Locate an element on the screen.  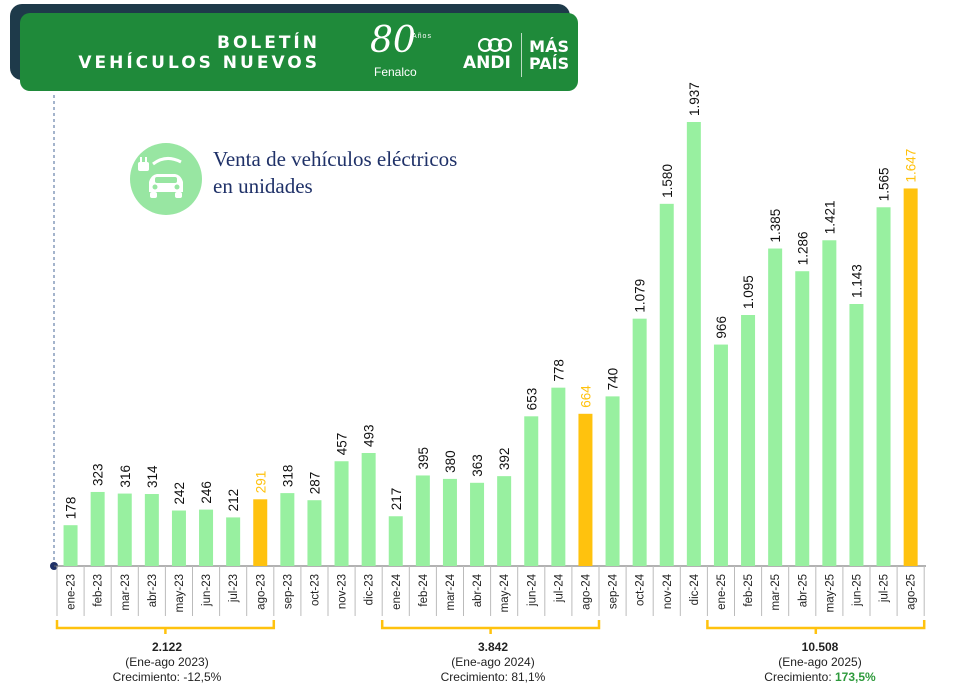
summary-2024-period: (Ene-ago 2024) is located at coordinates (493, 662).